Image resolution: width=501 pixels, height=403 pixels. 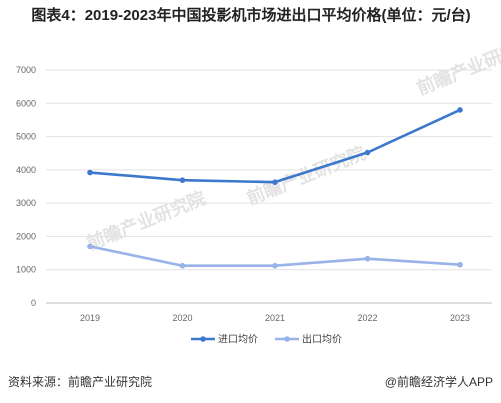 I want to click on y-tick-label: 5000, so click(x=26, y=137).